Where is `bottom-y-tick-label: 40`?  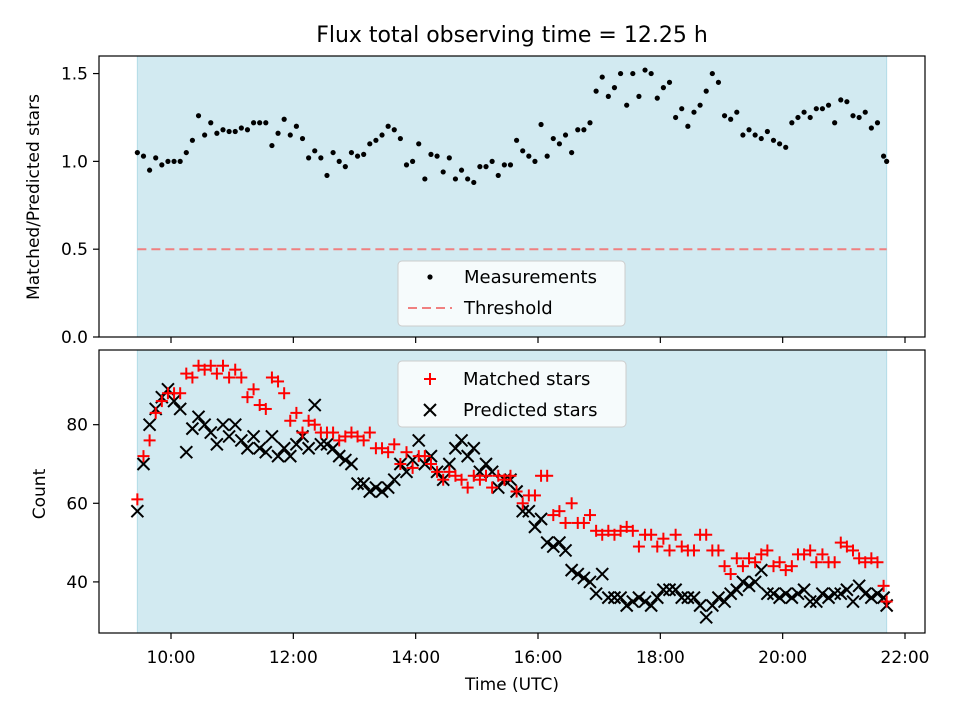 bottom-y-tick-label: 40 is located at coordinates (77, 583).